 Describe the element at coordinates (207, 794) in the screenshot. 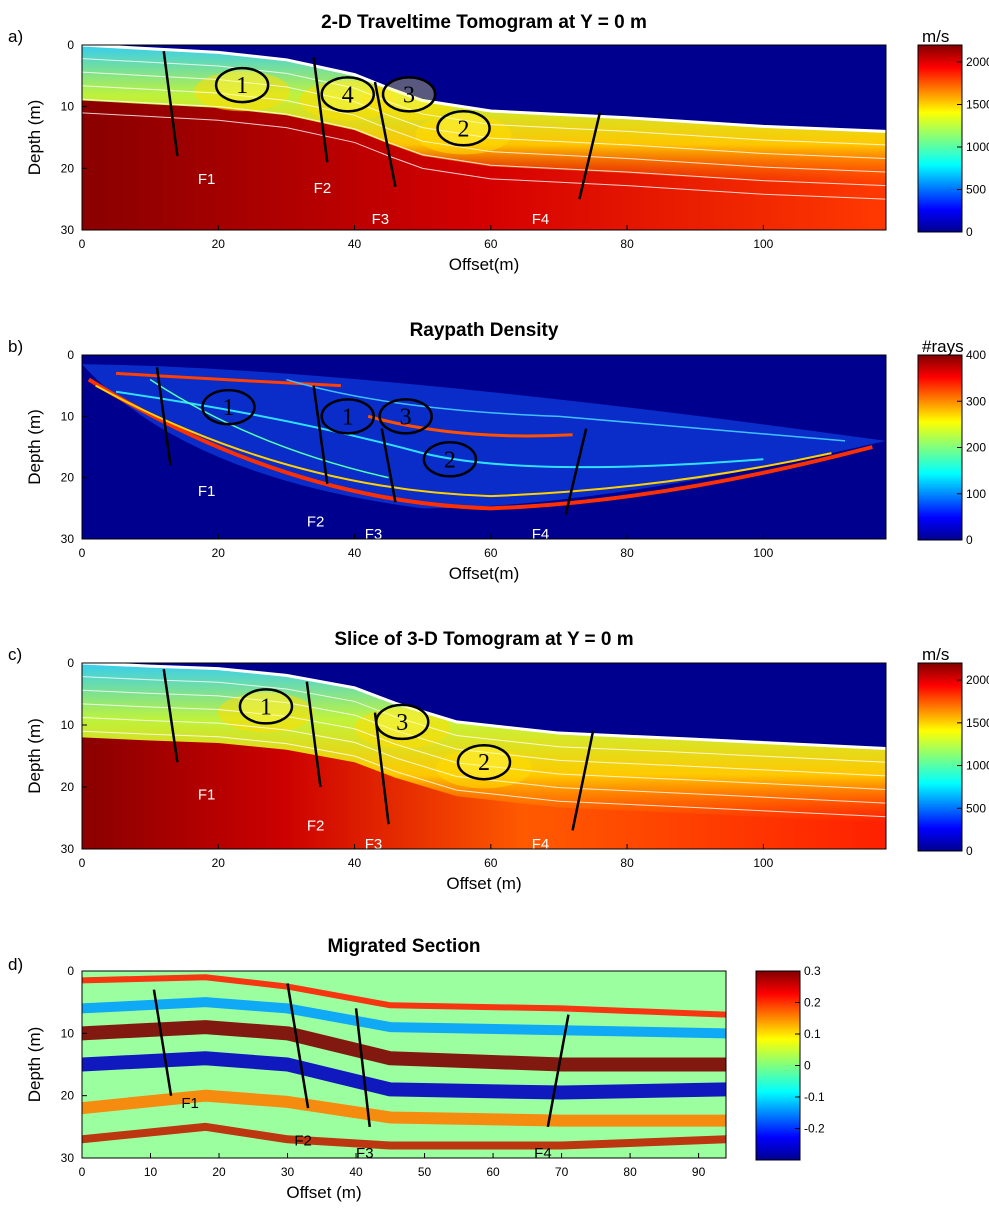

I see `fault-label-f1: F1` at that location.